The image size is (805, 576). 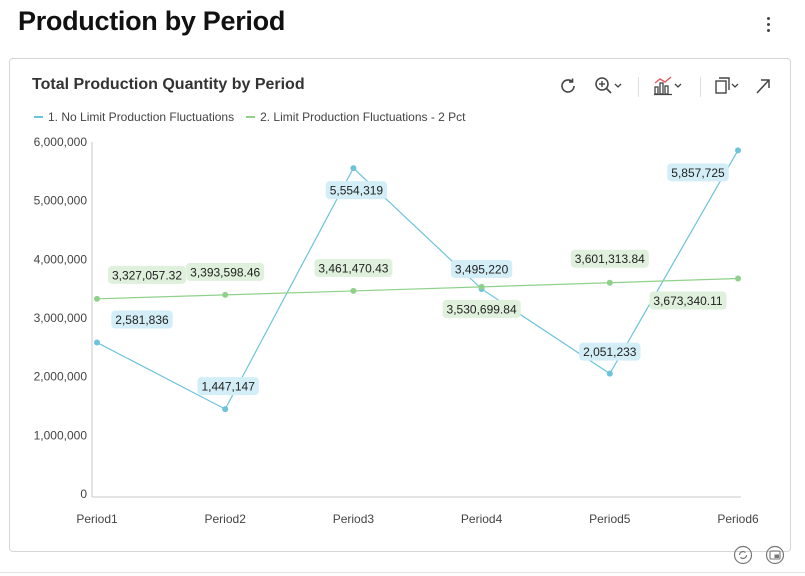 I want to click on y-tick-label: 2,000,000, so click(x=61, y=377).